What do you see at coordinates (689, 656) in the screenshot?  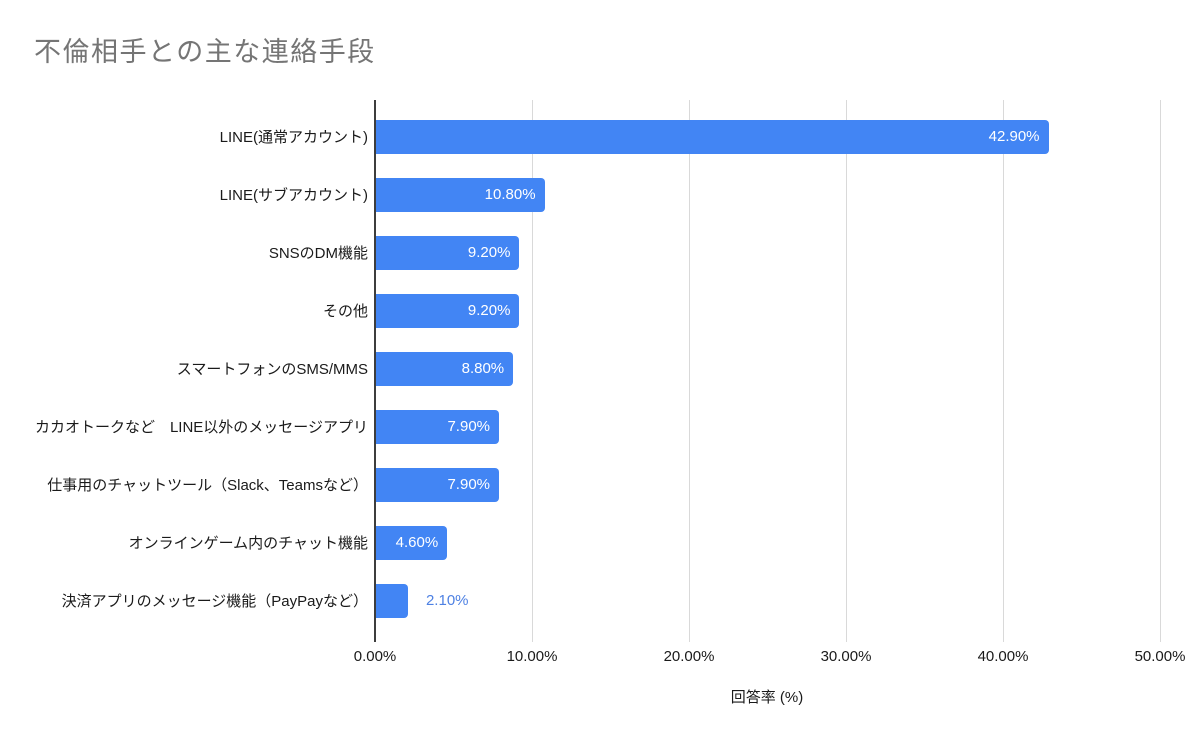 I see `x-tick-label: 20.00%` at bounding box center [689, 656].